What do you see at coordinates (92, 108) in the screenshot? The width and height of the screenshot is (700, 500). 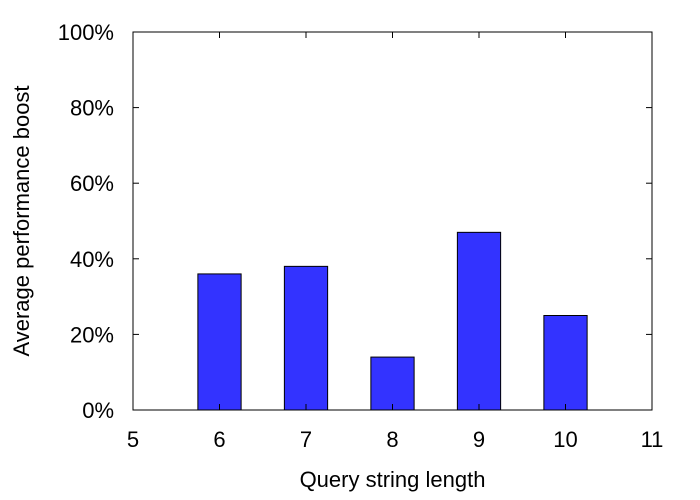 I see `y-tick-label: 80%` at bounding box center [92, 108].